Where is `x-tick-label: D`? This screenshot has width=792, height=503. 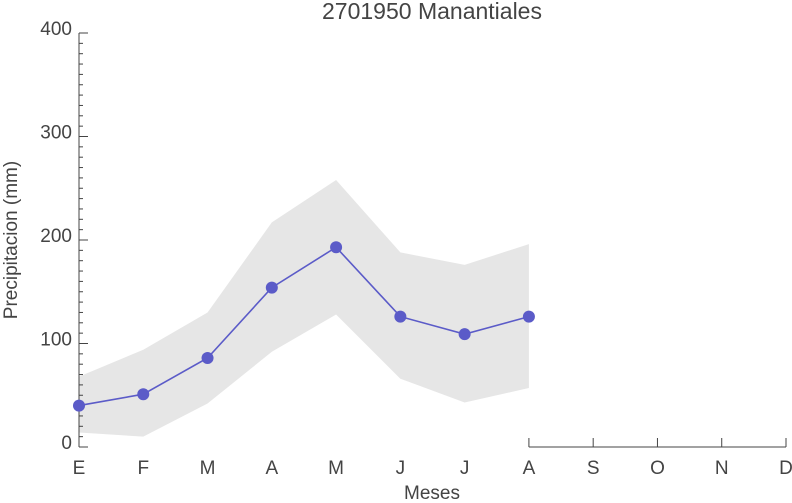 x-tick-label: D is located at coordinates (785, 468).